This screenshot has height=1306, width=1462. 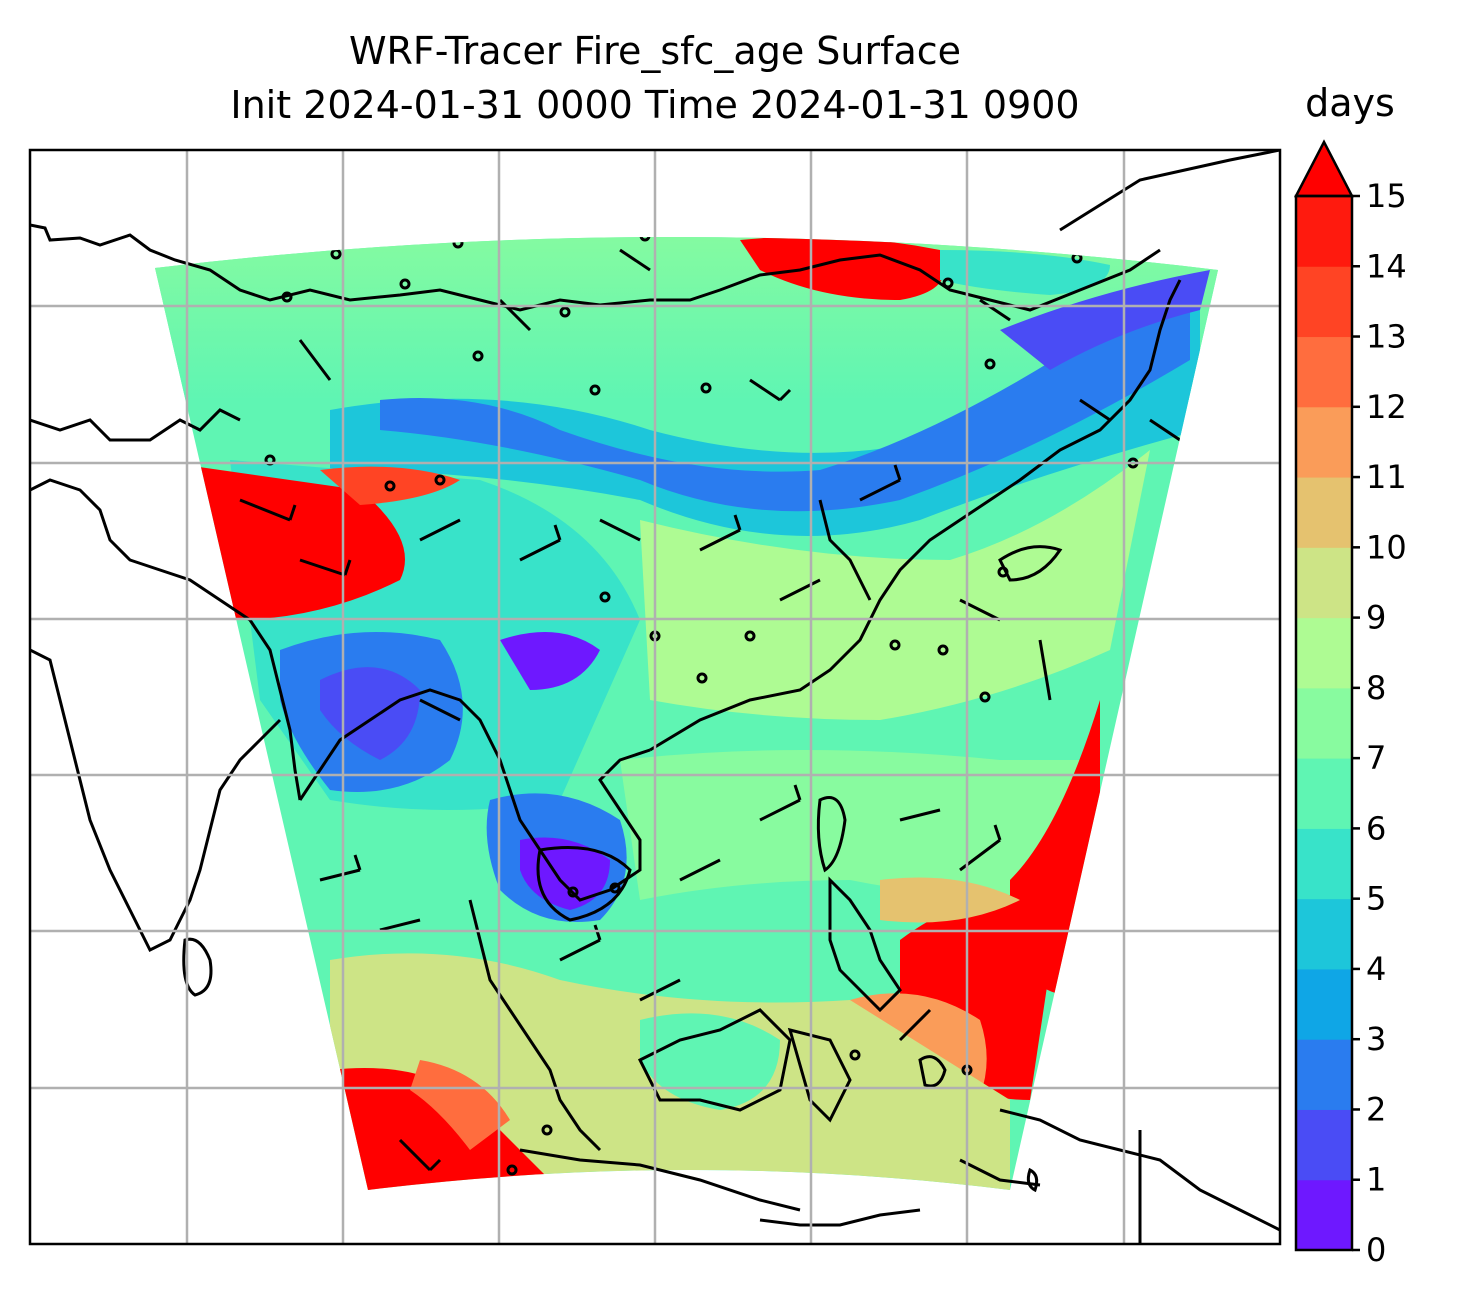 What do you see at coordinates (1386, 337) in the screenshot?
I see `colorbar-tick-label: 13` at bounding box center [1386, 337].